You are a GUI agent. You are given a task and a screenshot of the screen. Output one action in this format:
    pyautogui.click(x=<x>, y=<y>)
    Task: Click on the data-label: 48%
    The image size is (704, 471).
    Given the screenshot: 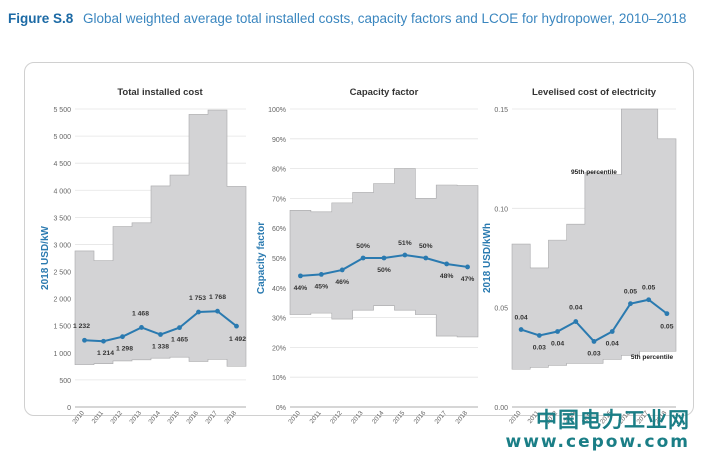 What is the action you would take?
    pyautogui.click(x=447, y=276)
    